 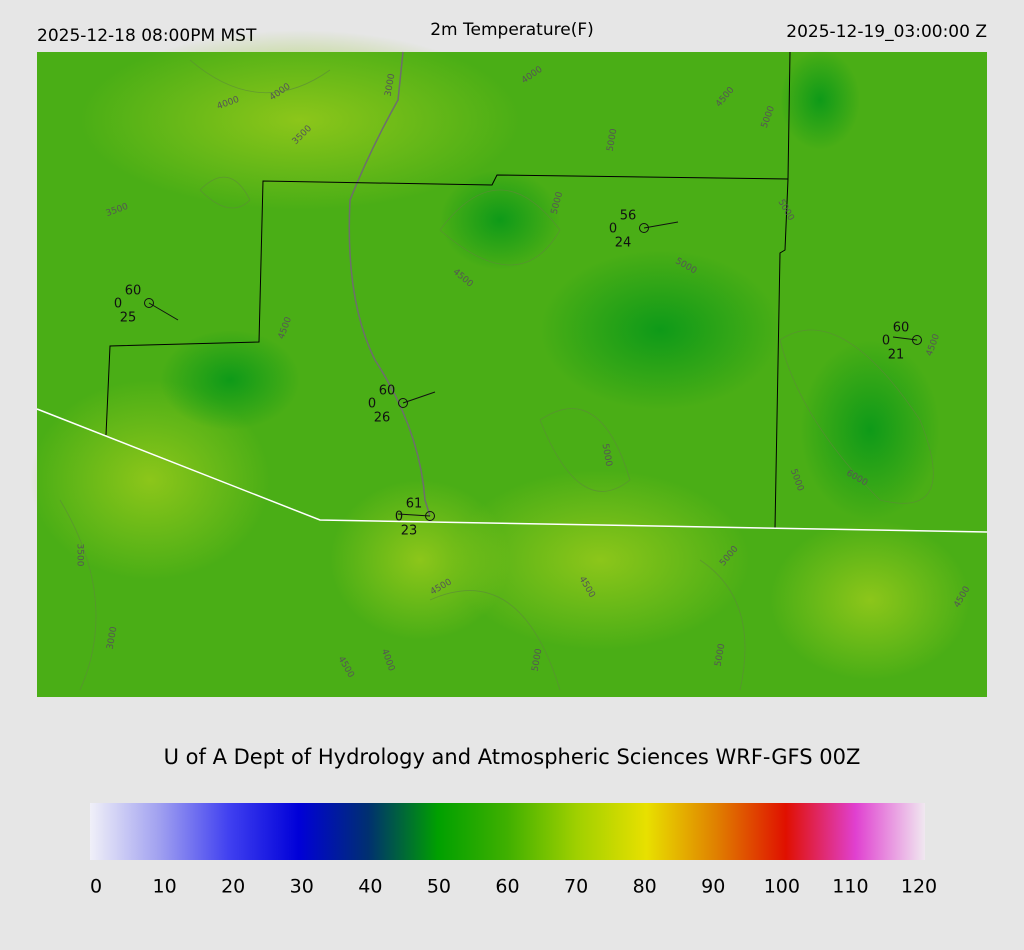 What do you see at coordinates (576, 887) in the screenshot?
I see `colorbar-tick-label: 70` at bounding box center [576, 887].